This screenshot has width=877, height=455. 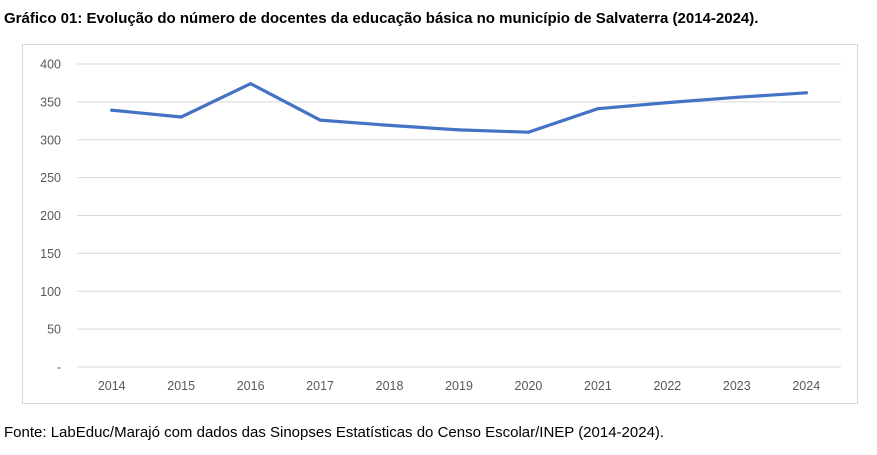 What do you see at coordinates (112, 386) in the screenshot?
I see `x-tick-label-2014: 2014` at bounding box center [112, 386].